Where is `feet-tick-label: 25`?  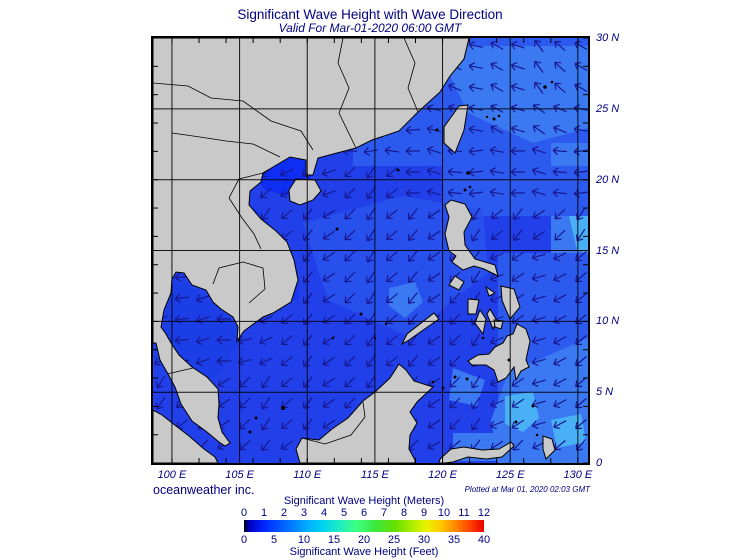 feet-tick-label: 25 is located at coordinates (394, 540).